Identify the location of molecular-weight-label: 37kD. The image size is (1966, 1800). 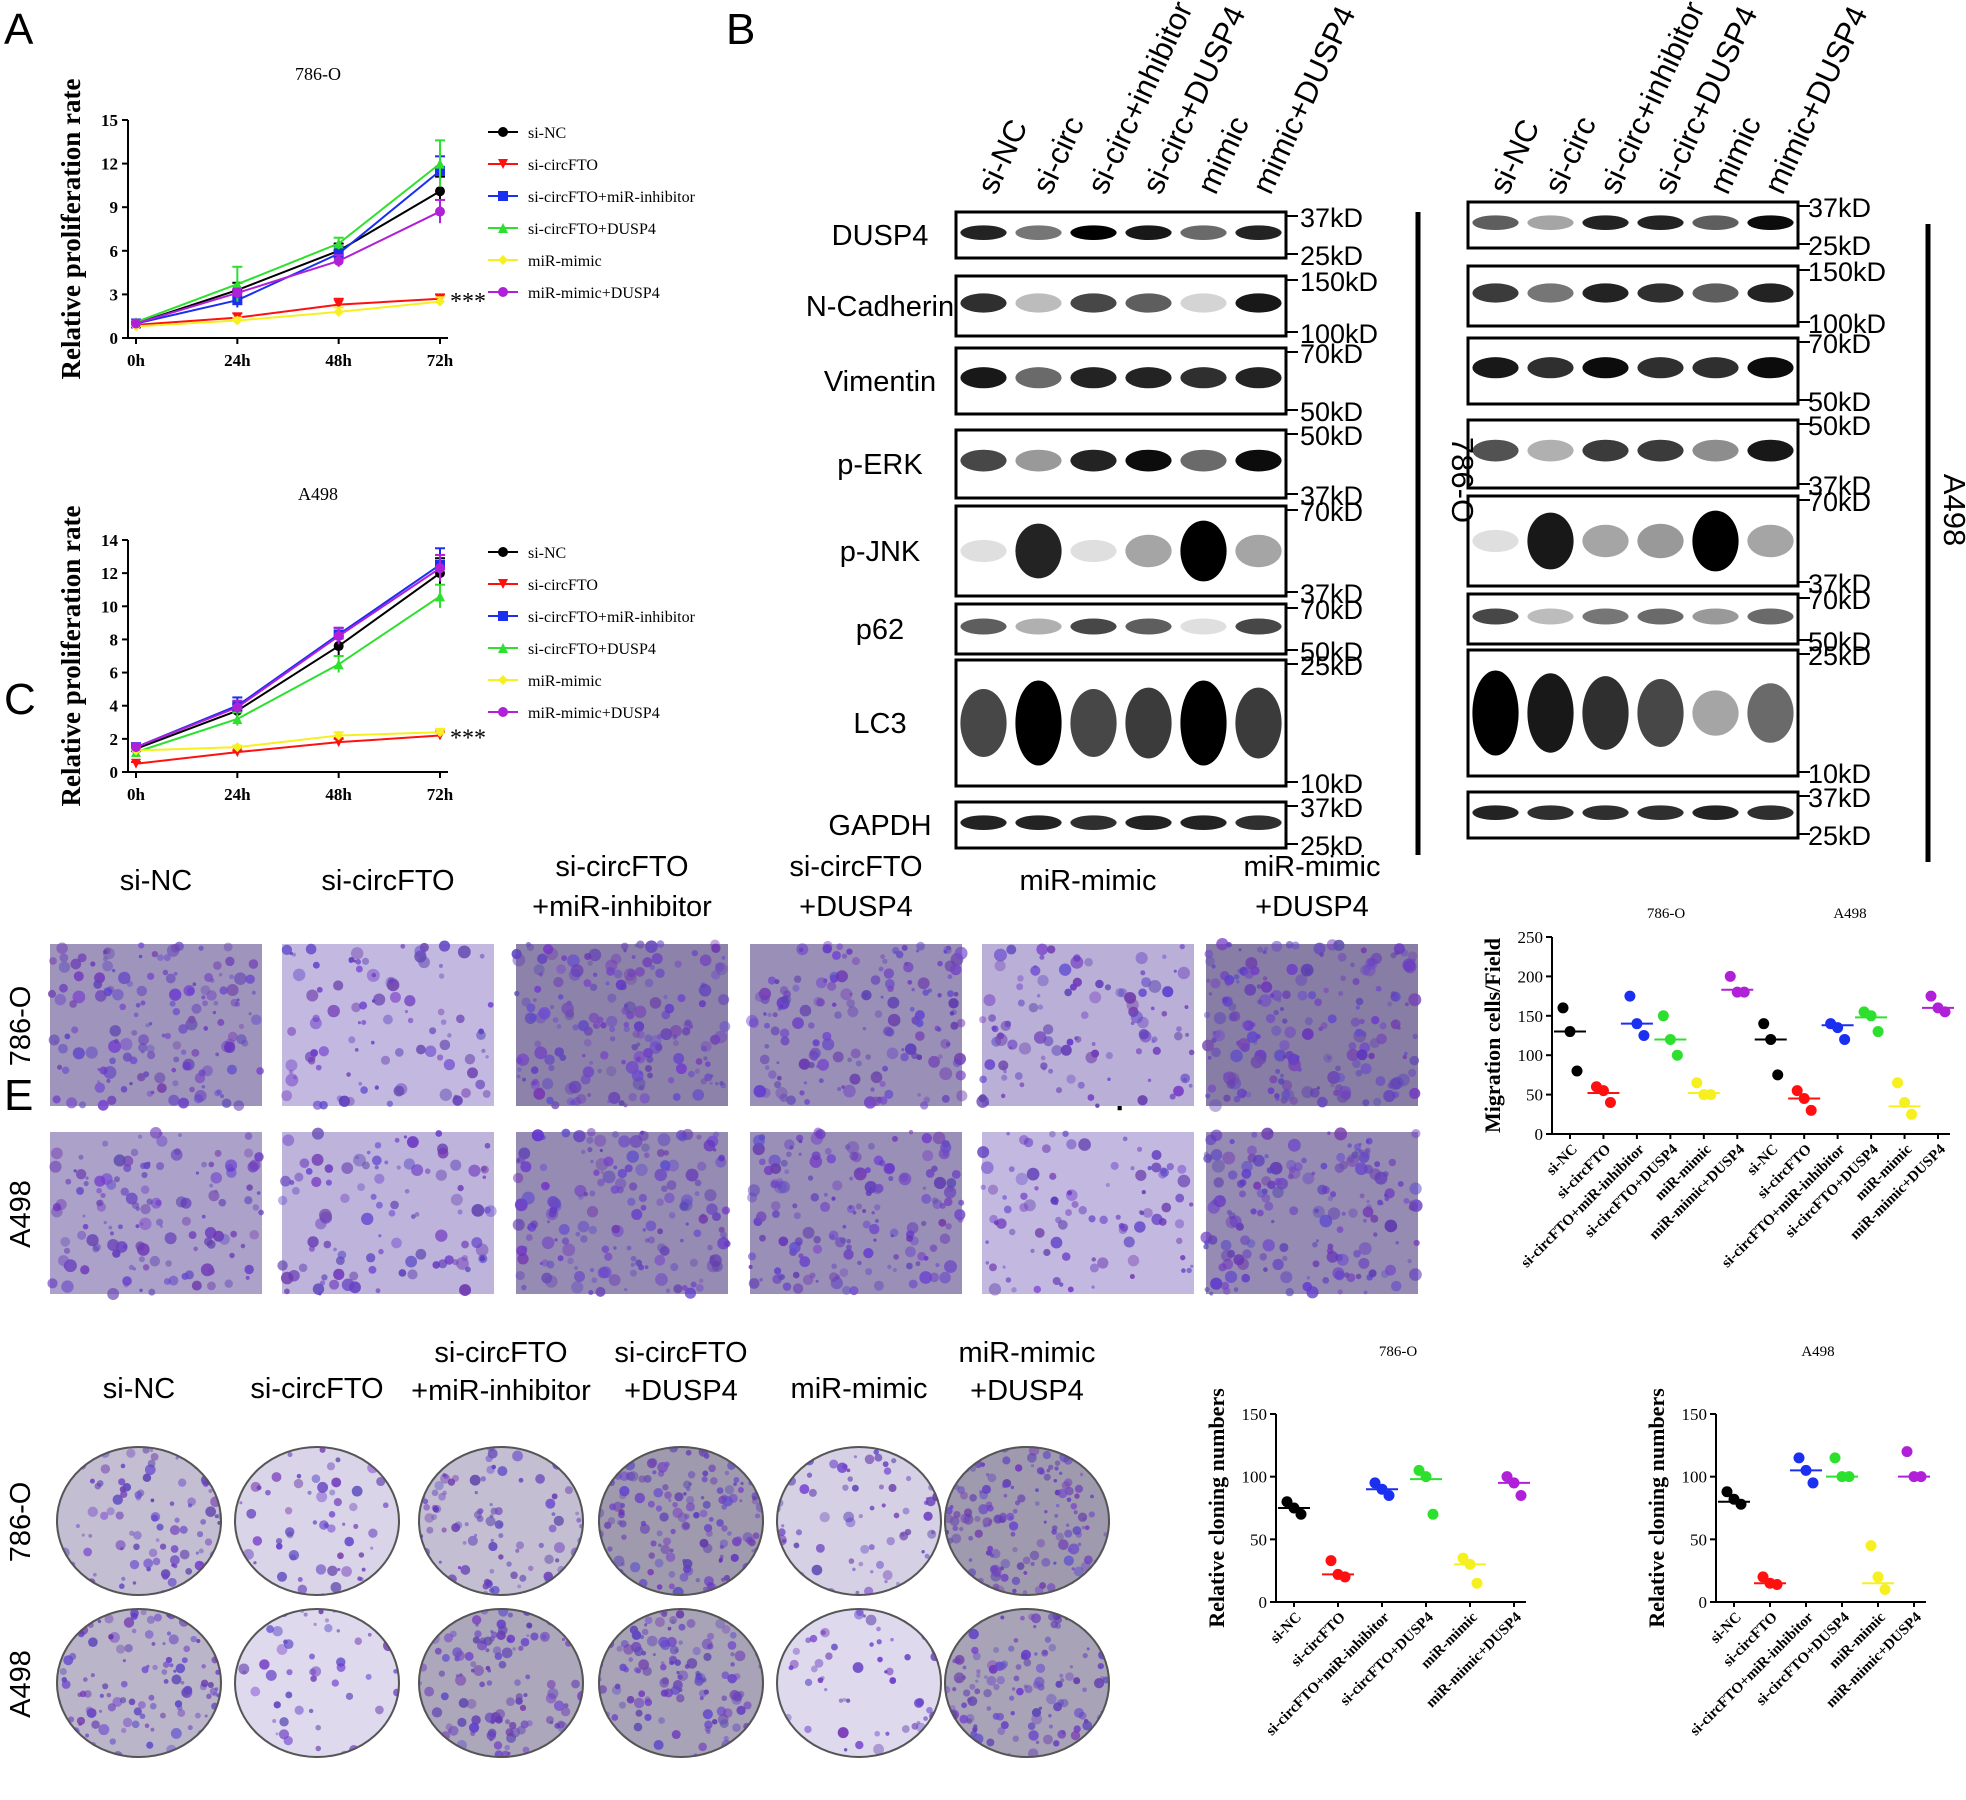
(1839, 584).